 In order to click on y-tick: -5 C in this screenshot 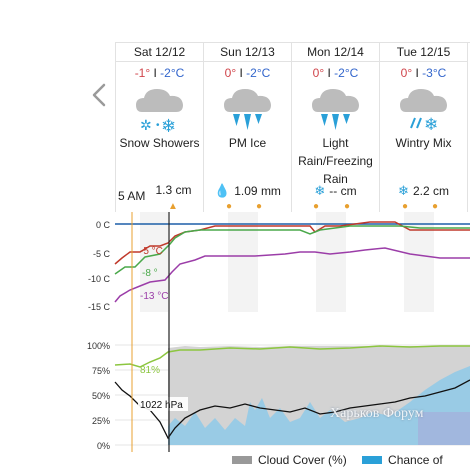, I will do `click(102, 254)`.